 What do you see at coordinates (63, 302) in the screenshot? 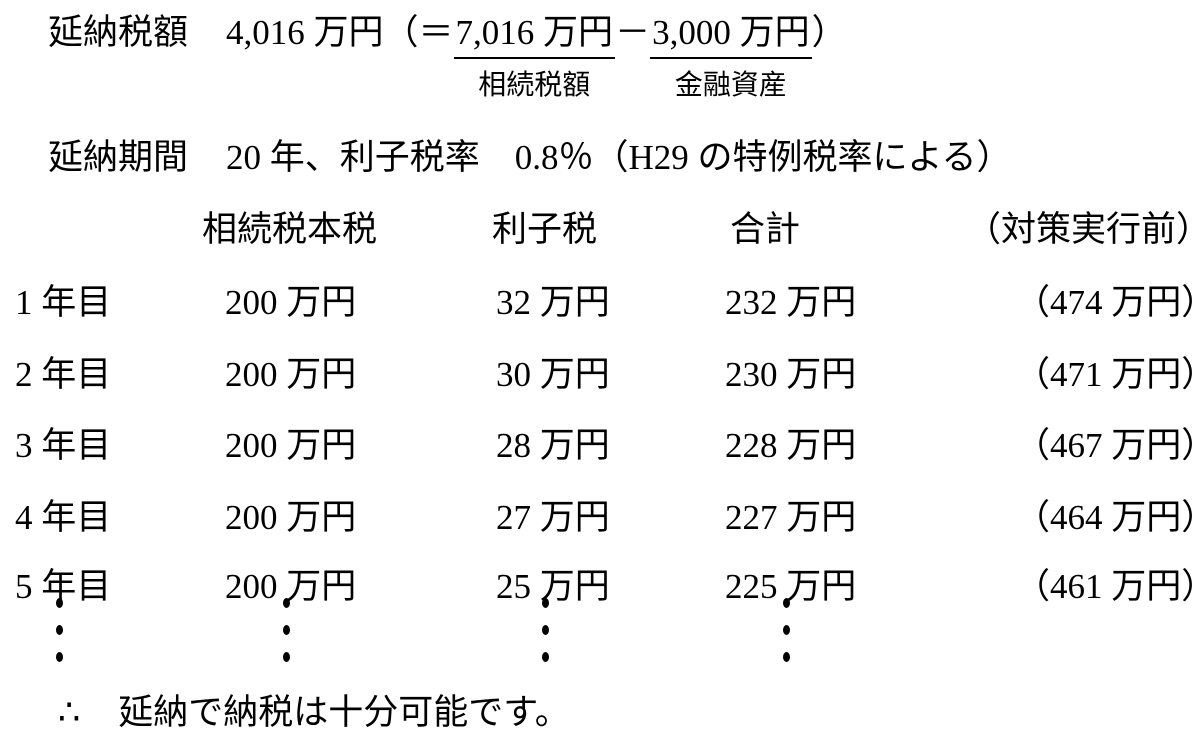
I see `cell-year: 1 年目` at bounding box center [63, 302].